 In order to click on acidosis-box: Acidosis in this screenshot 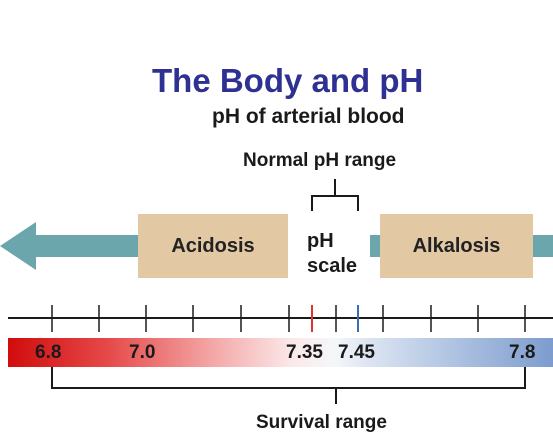, I will do `click(213, 246)`.